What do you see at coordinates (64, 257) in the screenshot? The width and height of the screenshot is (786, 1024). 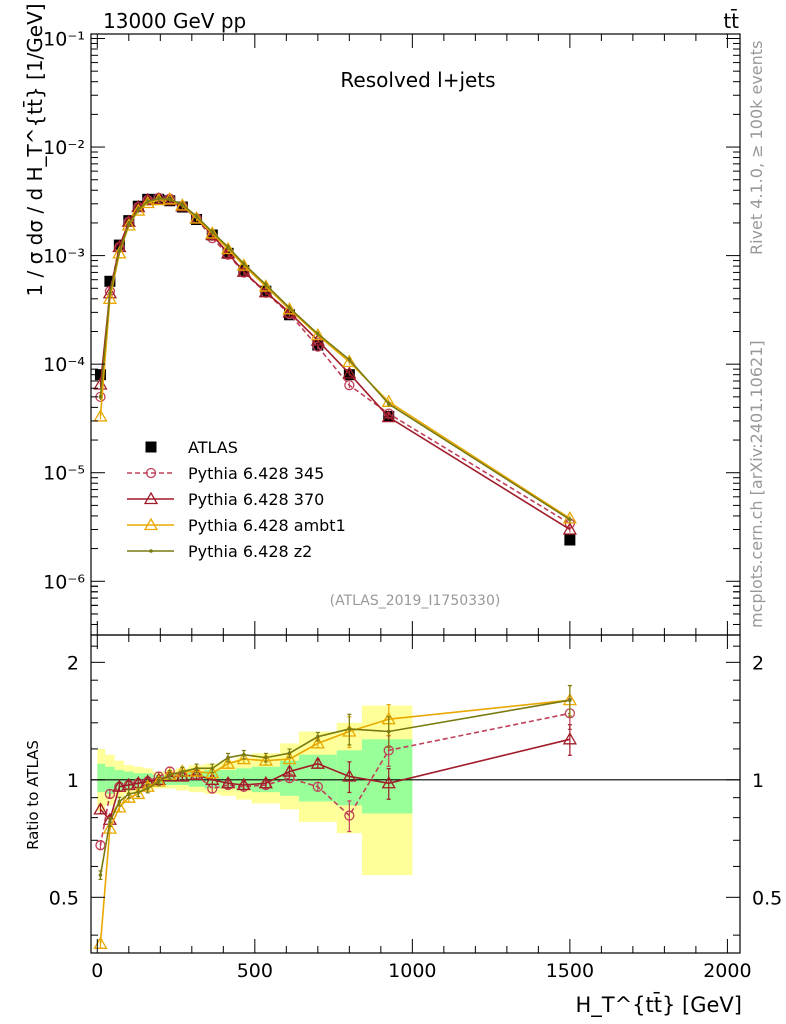 I see `y-tick-label: 10⁻³` at bounding box center [64, 257].